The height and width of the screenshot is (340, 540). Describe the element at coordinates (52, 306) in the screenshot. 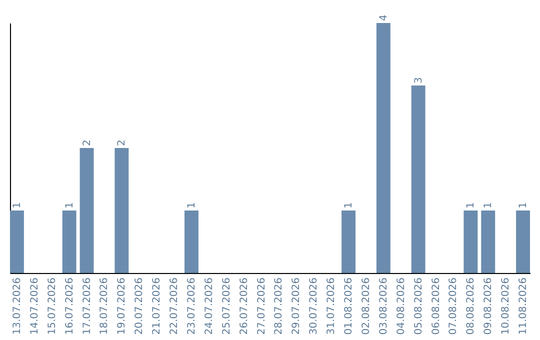

I see `x-tick-label: 15.07.2026` at that location.